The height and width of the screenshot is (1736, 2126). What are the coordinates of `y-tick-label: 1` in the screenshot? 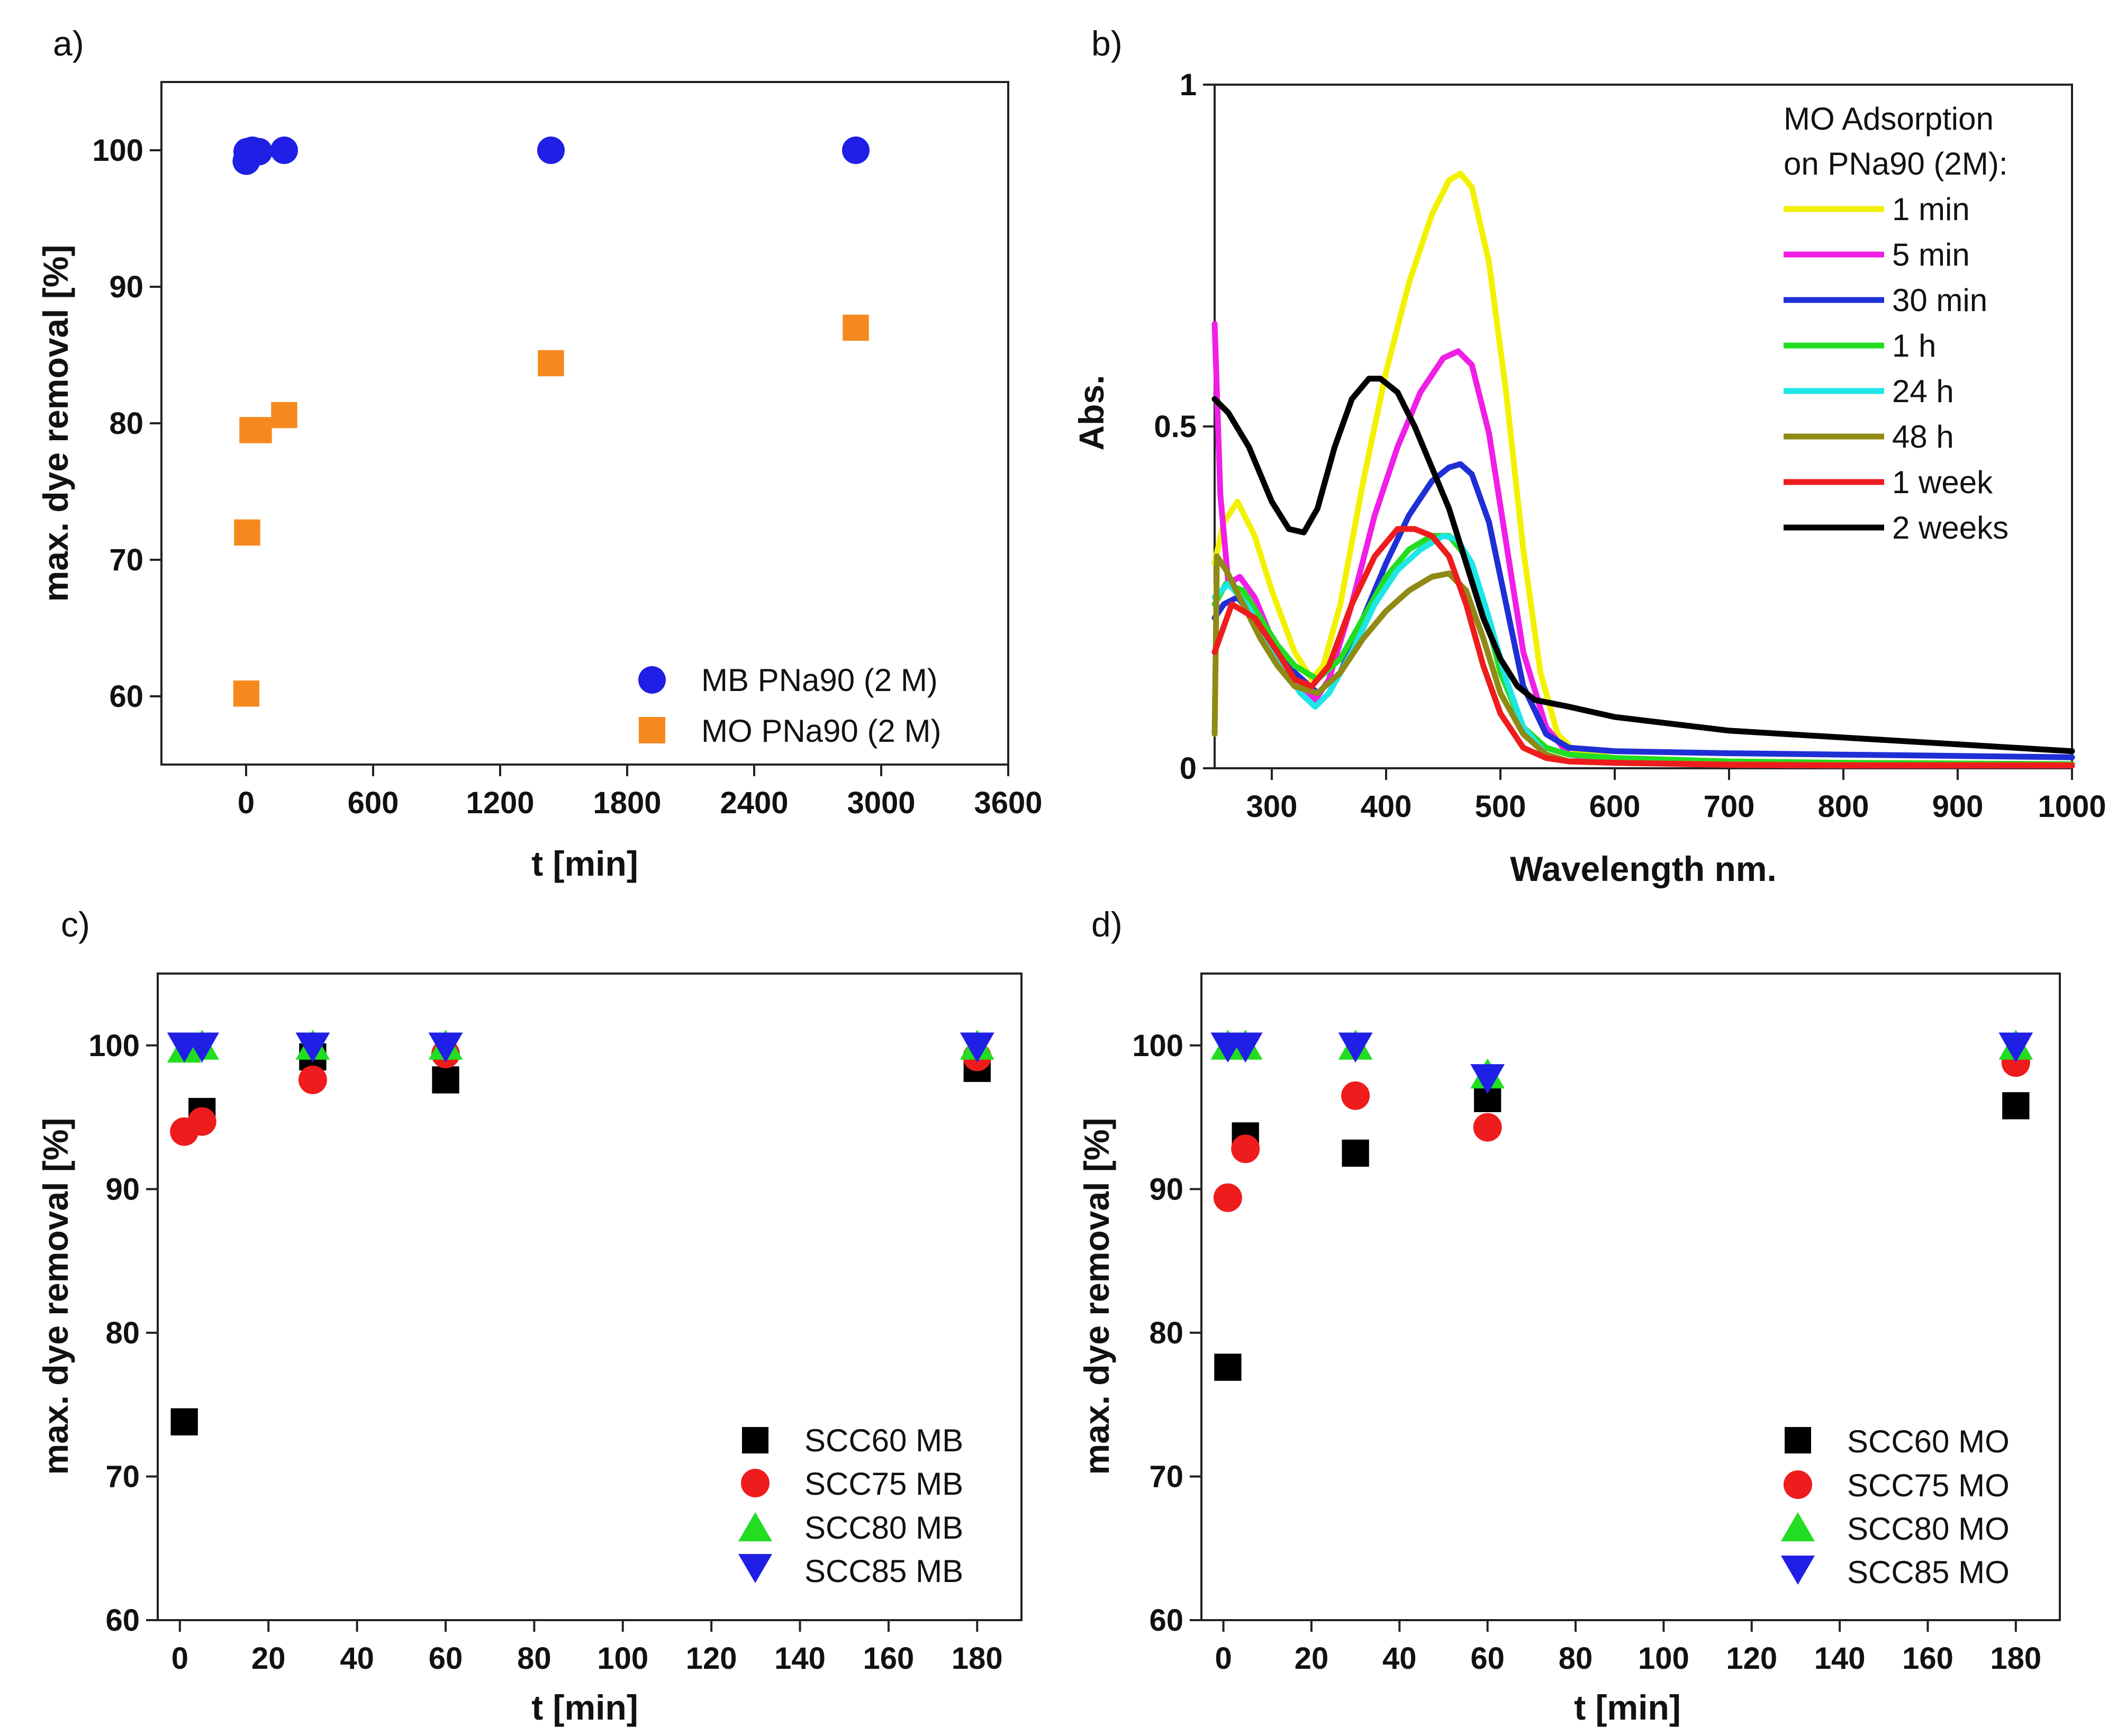 It's located at (1188, 85).